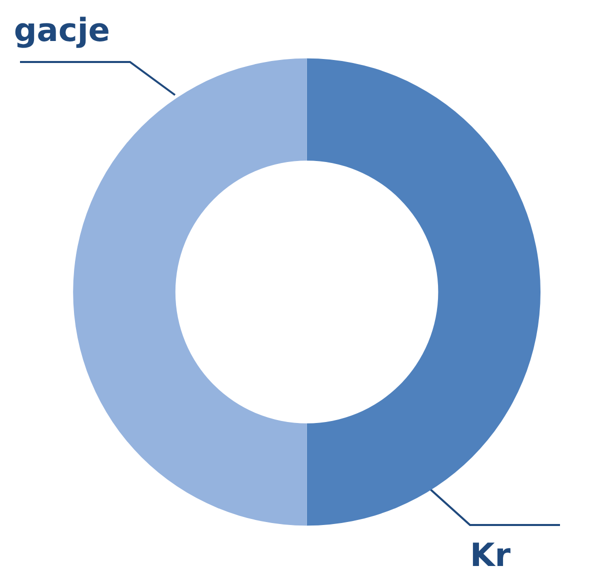 The width and height of the screenshot is (590, 584). What do you see at coordinates (490, 555) in the screenshot?
I see `slice-label: Kr` at bounding box center [490, 555].